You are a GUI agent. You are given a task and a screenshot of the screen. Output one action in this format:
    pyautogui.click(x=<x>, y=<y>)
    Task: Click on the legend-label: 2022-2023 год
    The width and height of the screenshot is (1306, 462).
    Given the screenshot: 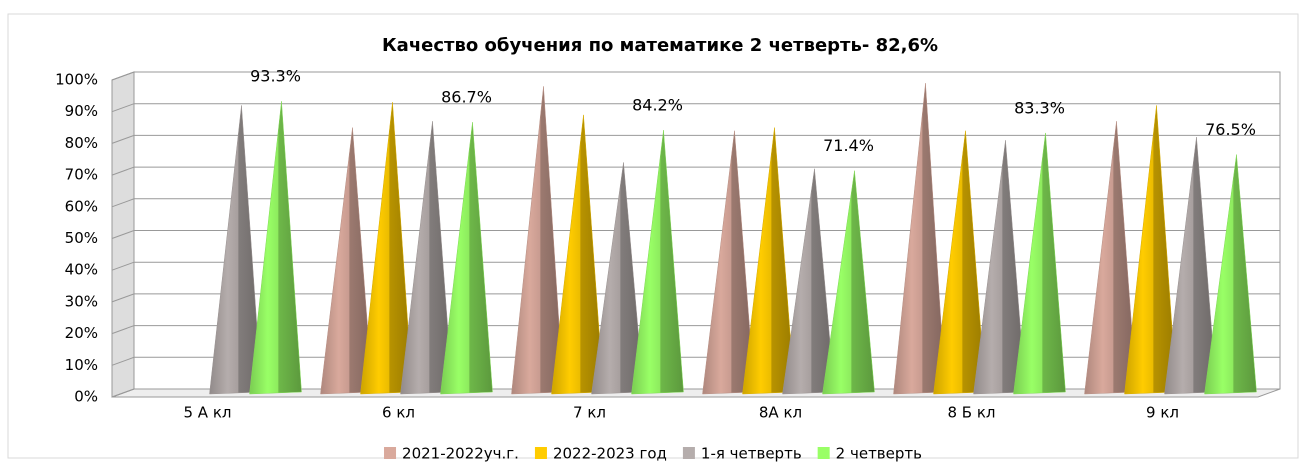 What is the action you would take?
    pyautogui.click(x=610, y=453)
    